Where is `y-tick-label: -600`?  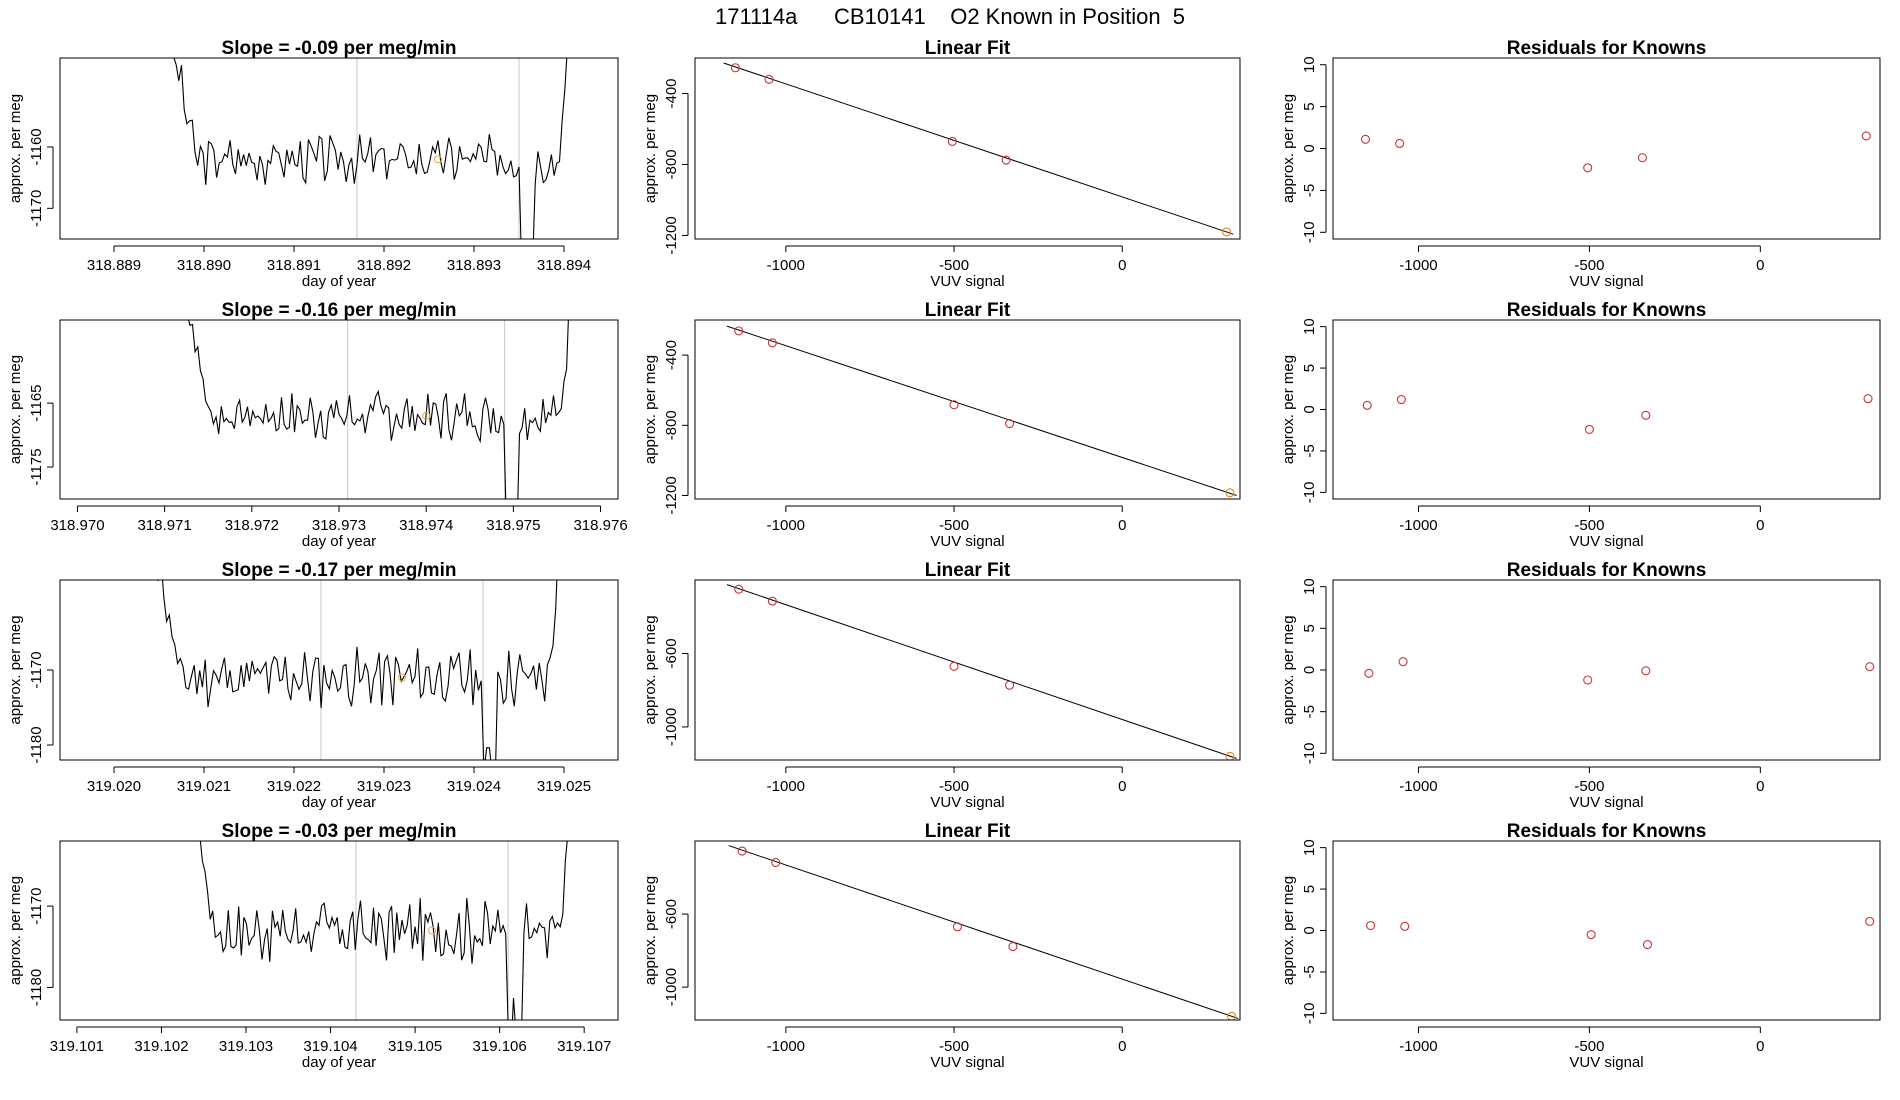 y-tick-label: -600 is located at coordinates (671, 914).